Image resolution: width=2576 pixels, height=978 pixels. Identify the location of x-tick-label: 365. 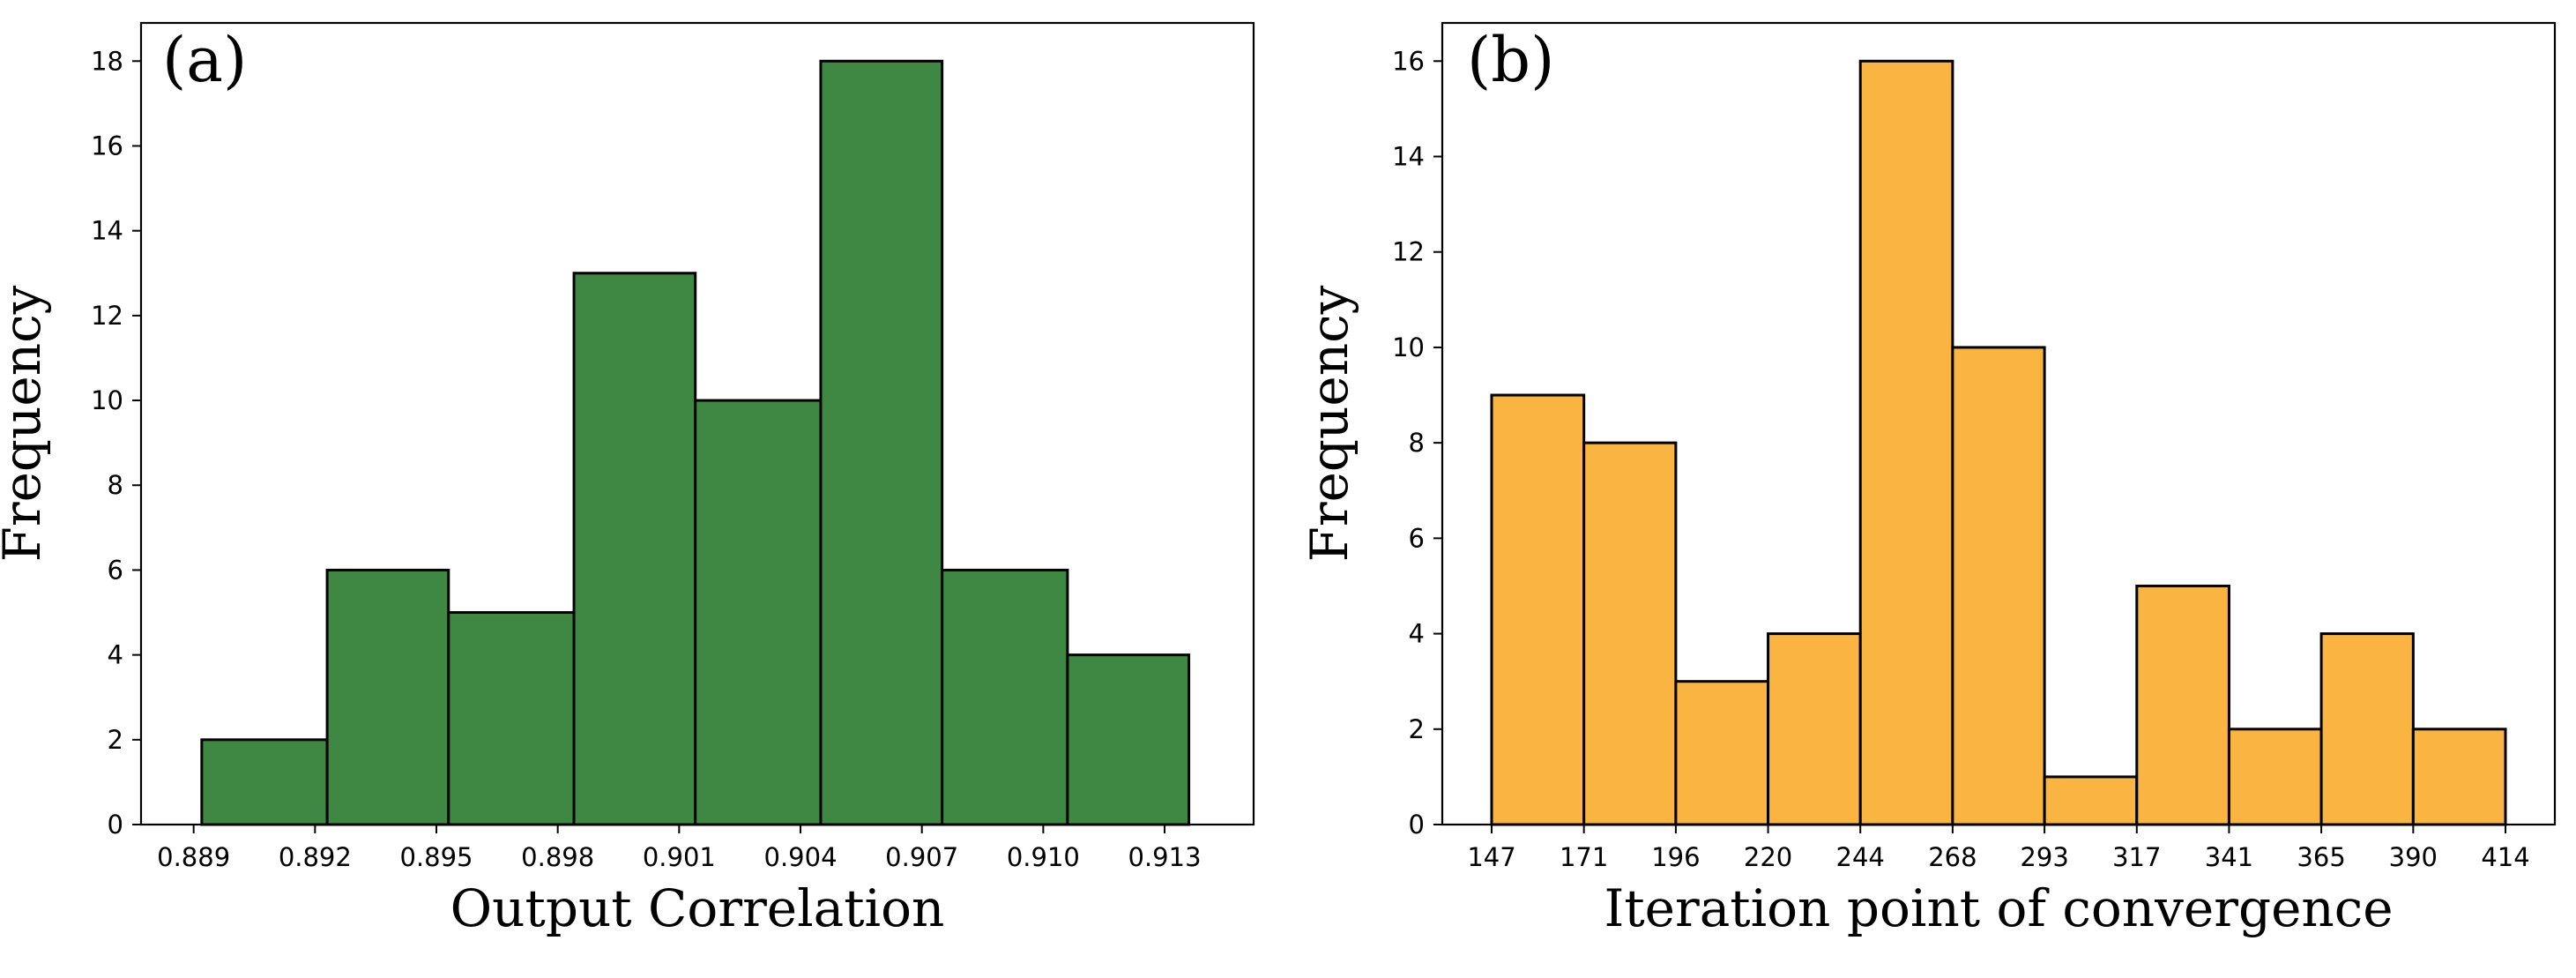
(2321, 857).